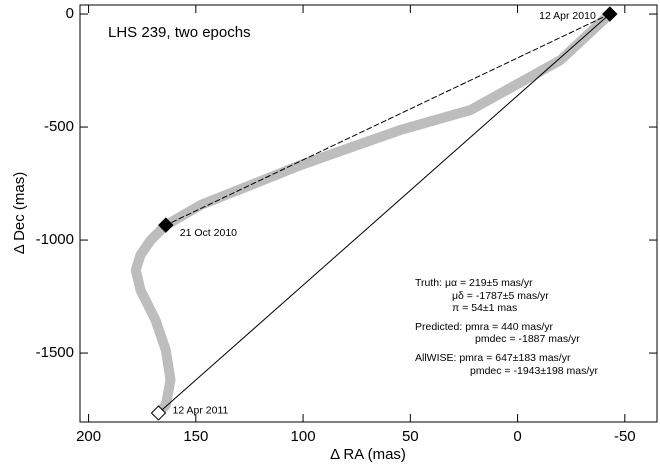 The image size is (660, 466). What do you see at coordinates (474, 283) in the screenshot?
I see `annotation: Truth: μα = 219±5 mas/yr` at bounding box center [474, 283].